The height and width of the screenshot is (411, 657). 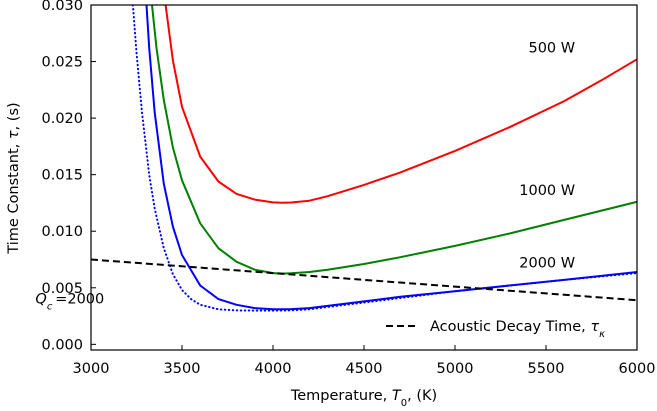 What do you see at coordinates (69, 302) in the screenshot?
I see `series-annotation: Qc =2000` at bounding box center [69, 302].